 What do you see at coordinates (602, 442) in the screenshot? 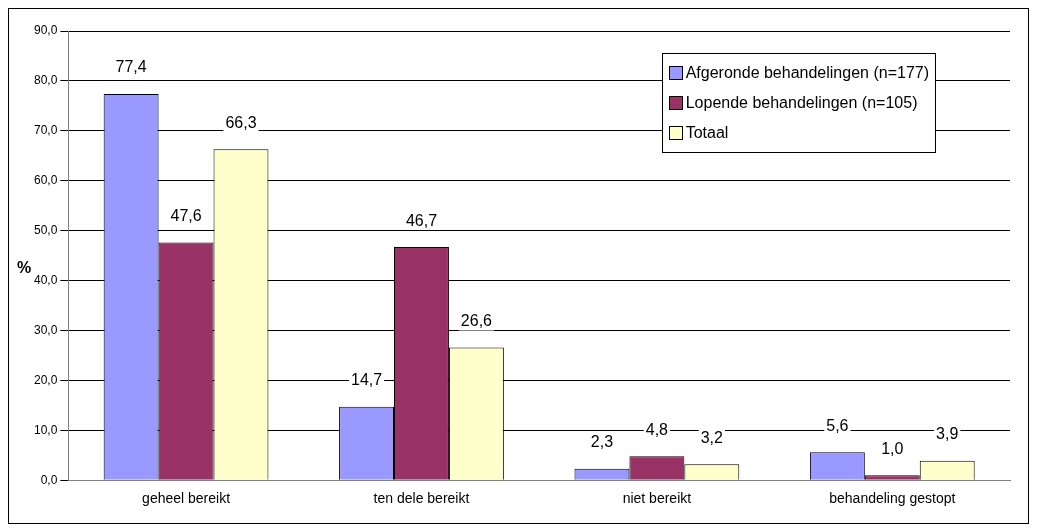
I see `data-label: 2,3` at bounding box center [602, 442].